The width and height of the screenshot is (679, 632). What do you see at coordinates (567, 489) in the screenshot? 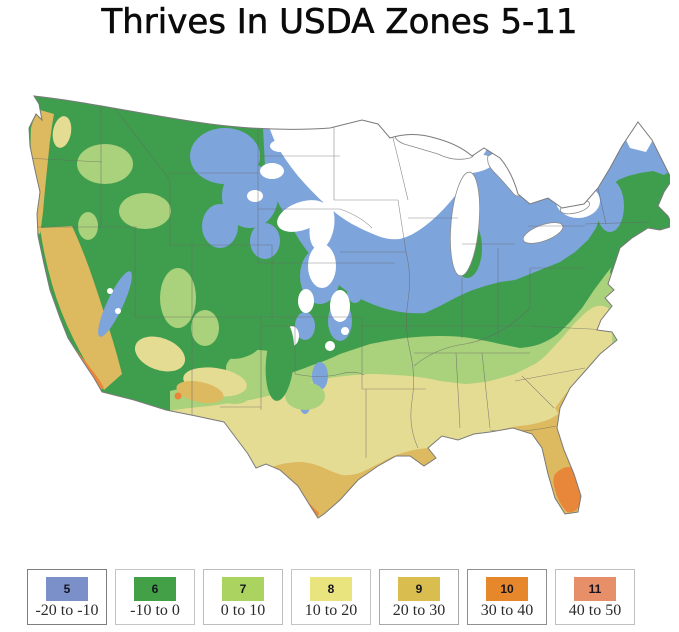
I see `zone10-south-florida` at bounding box center [567, 489].